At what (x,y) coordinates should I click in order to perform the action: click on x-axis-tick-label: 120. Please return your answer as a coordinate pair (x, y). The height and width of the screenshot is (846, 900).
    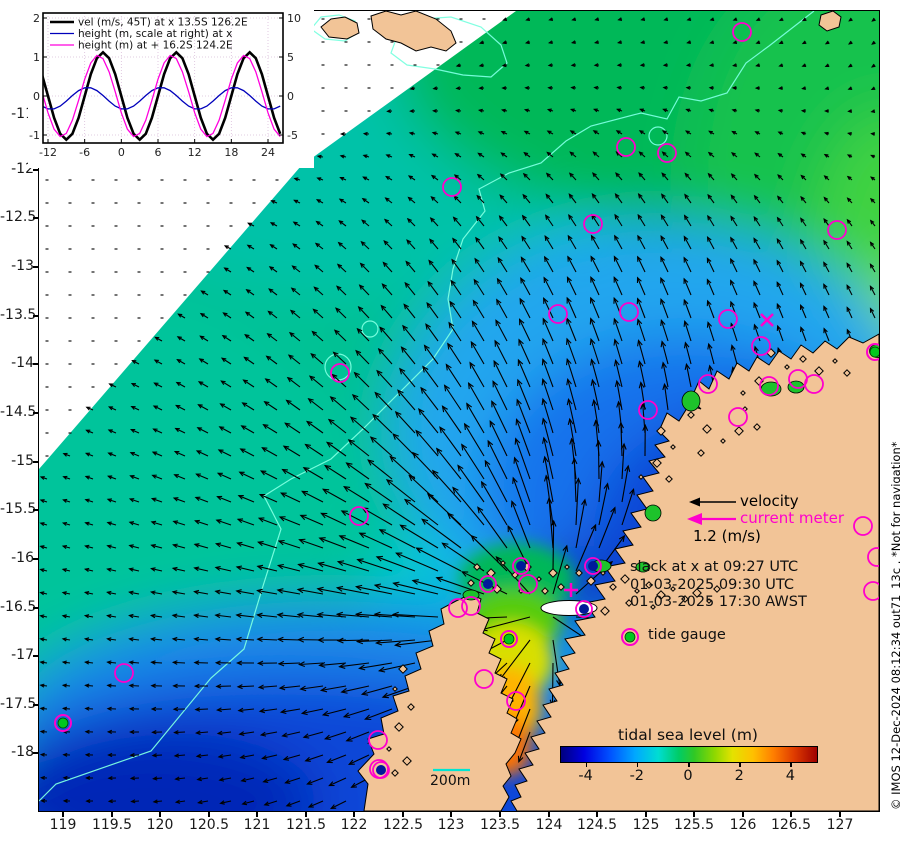
    Looking at the image, I should click on (160, 825).